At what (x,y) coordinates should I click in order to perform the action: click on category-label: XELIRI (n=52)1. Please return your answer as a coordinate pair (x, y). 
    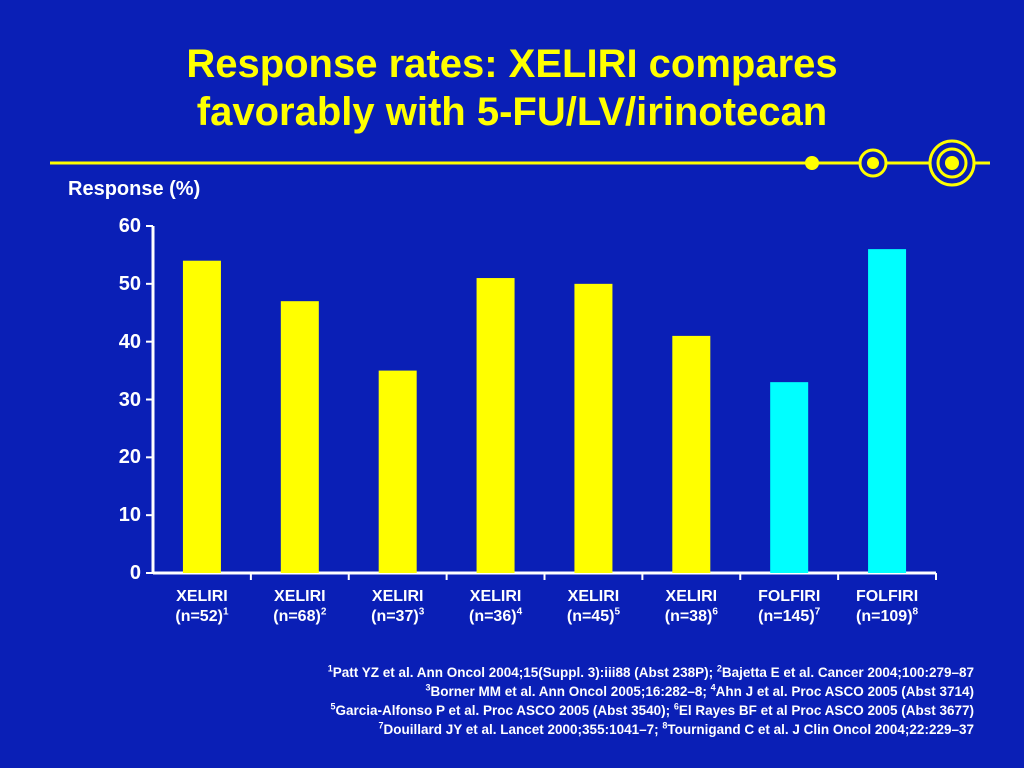
    Looking at the image, I should click on (202, 607).